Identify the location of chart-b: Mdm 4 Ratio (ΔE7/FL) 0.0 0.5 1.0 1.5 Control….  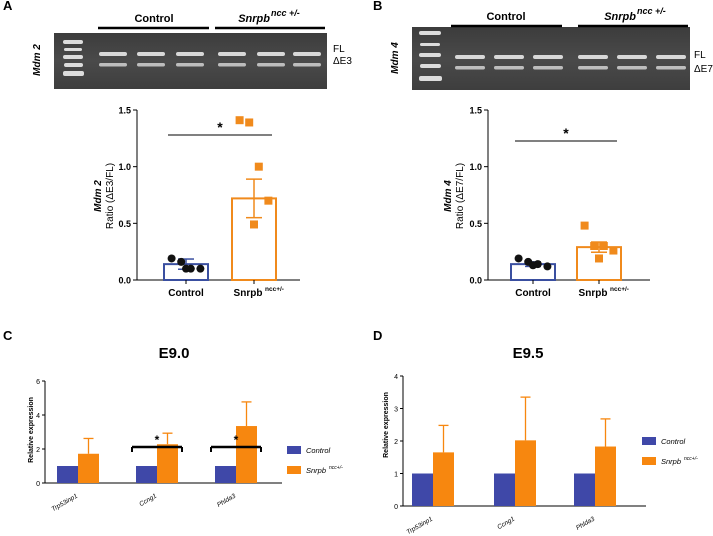
(546, 202).